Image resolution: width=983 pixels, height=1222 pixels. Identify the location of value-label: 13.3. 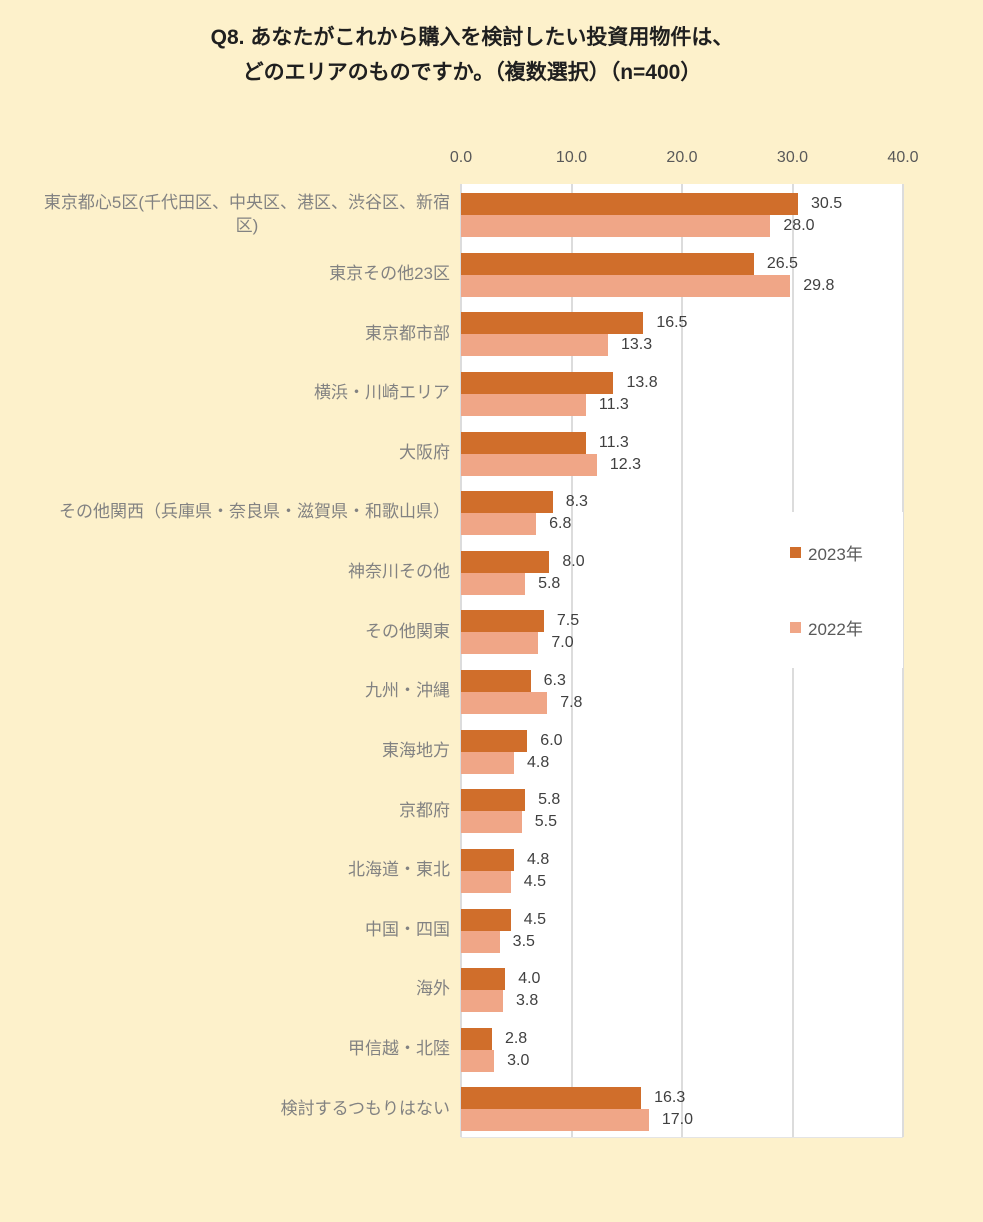
(636, 345).